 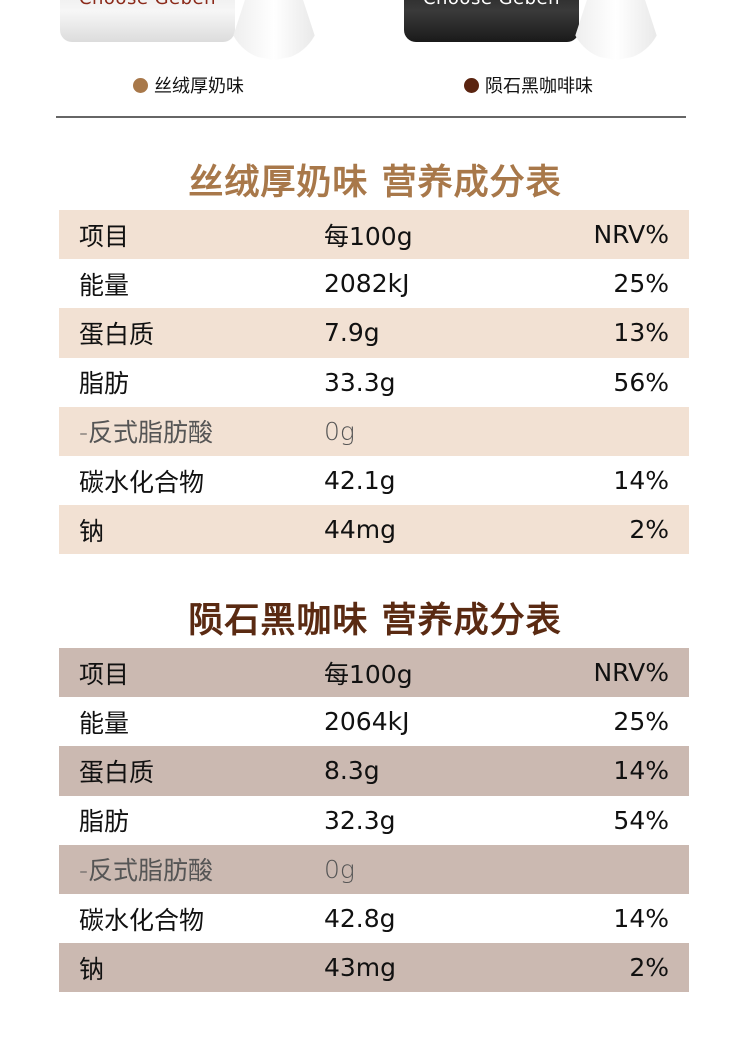 I want to click on table-row: 蛋白质 7.9g 13%, so click(x=374, y=333).